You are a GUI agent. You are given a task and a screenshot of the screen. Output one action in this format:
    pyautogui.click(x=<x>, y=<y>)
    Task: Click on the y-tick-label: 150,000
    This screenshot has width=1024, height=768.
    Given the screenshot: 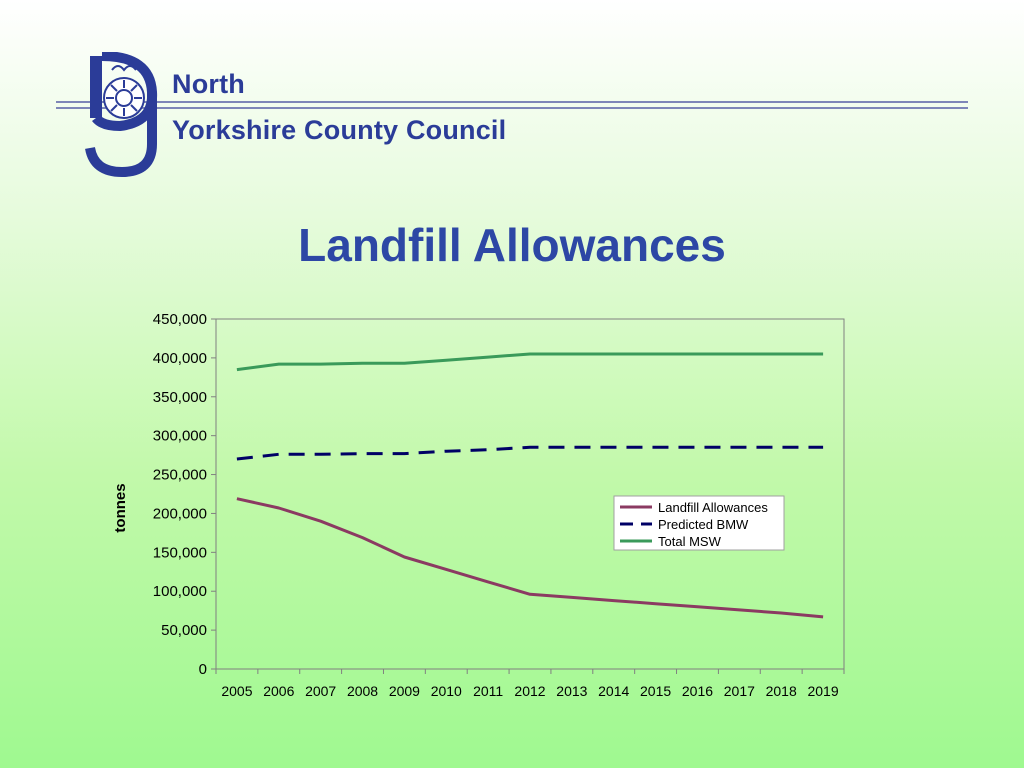 What is the action you would take?
    pyautogui.click(x=180, y=552)
    